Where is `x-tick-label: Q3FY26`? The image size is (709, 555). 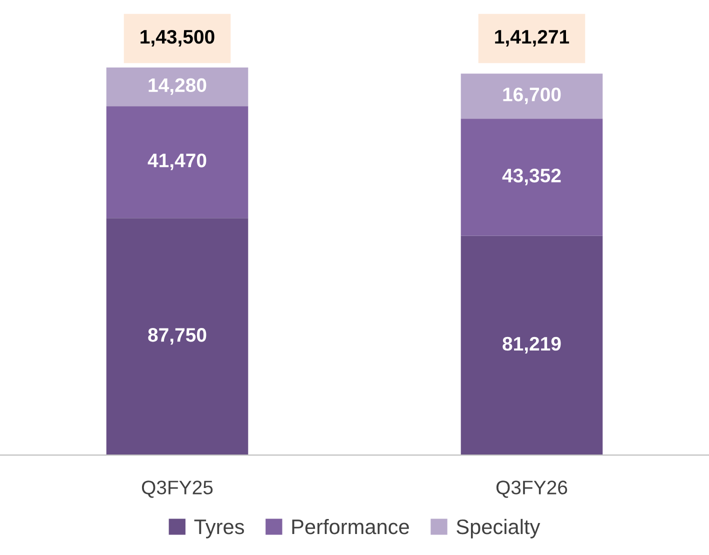
x-tick-label: Q3FY26 is located at coordinates (532, 489).